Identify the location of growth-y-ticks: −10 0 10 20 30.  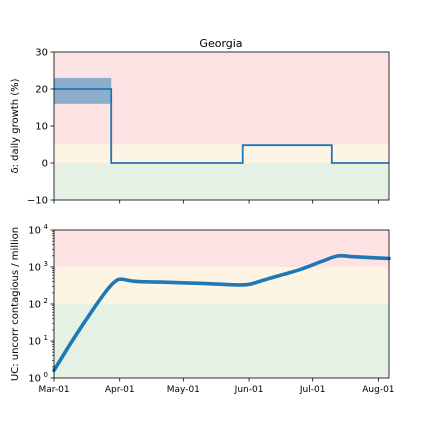
(40, 127).